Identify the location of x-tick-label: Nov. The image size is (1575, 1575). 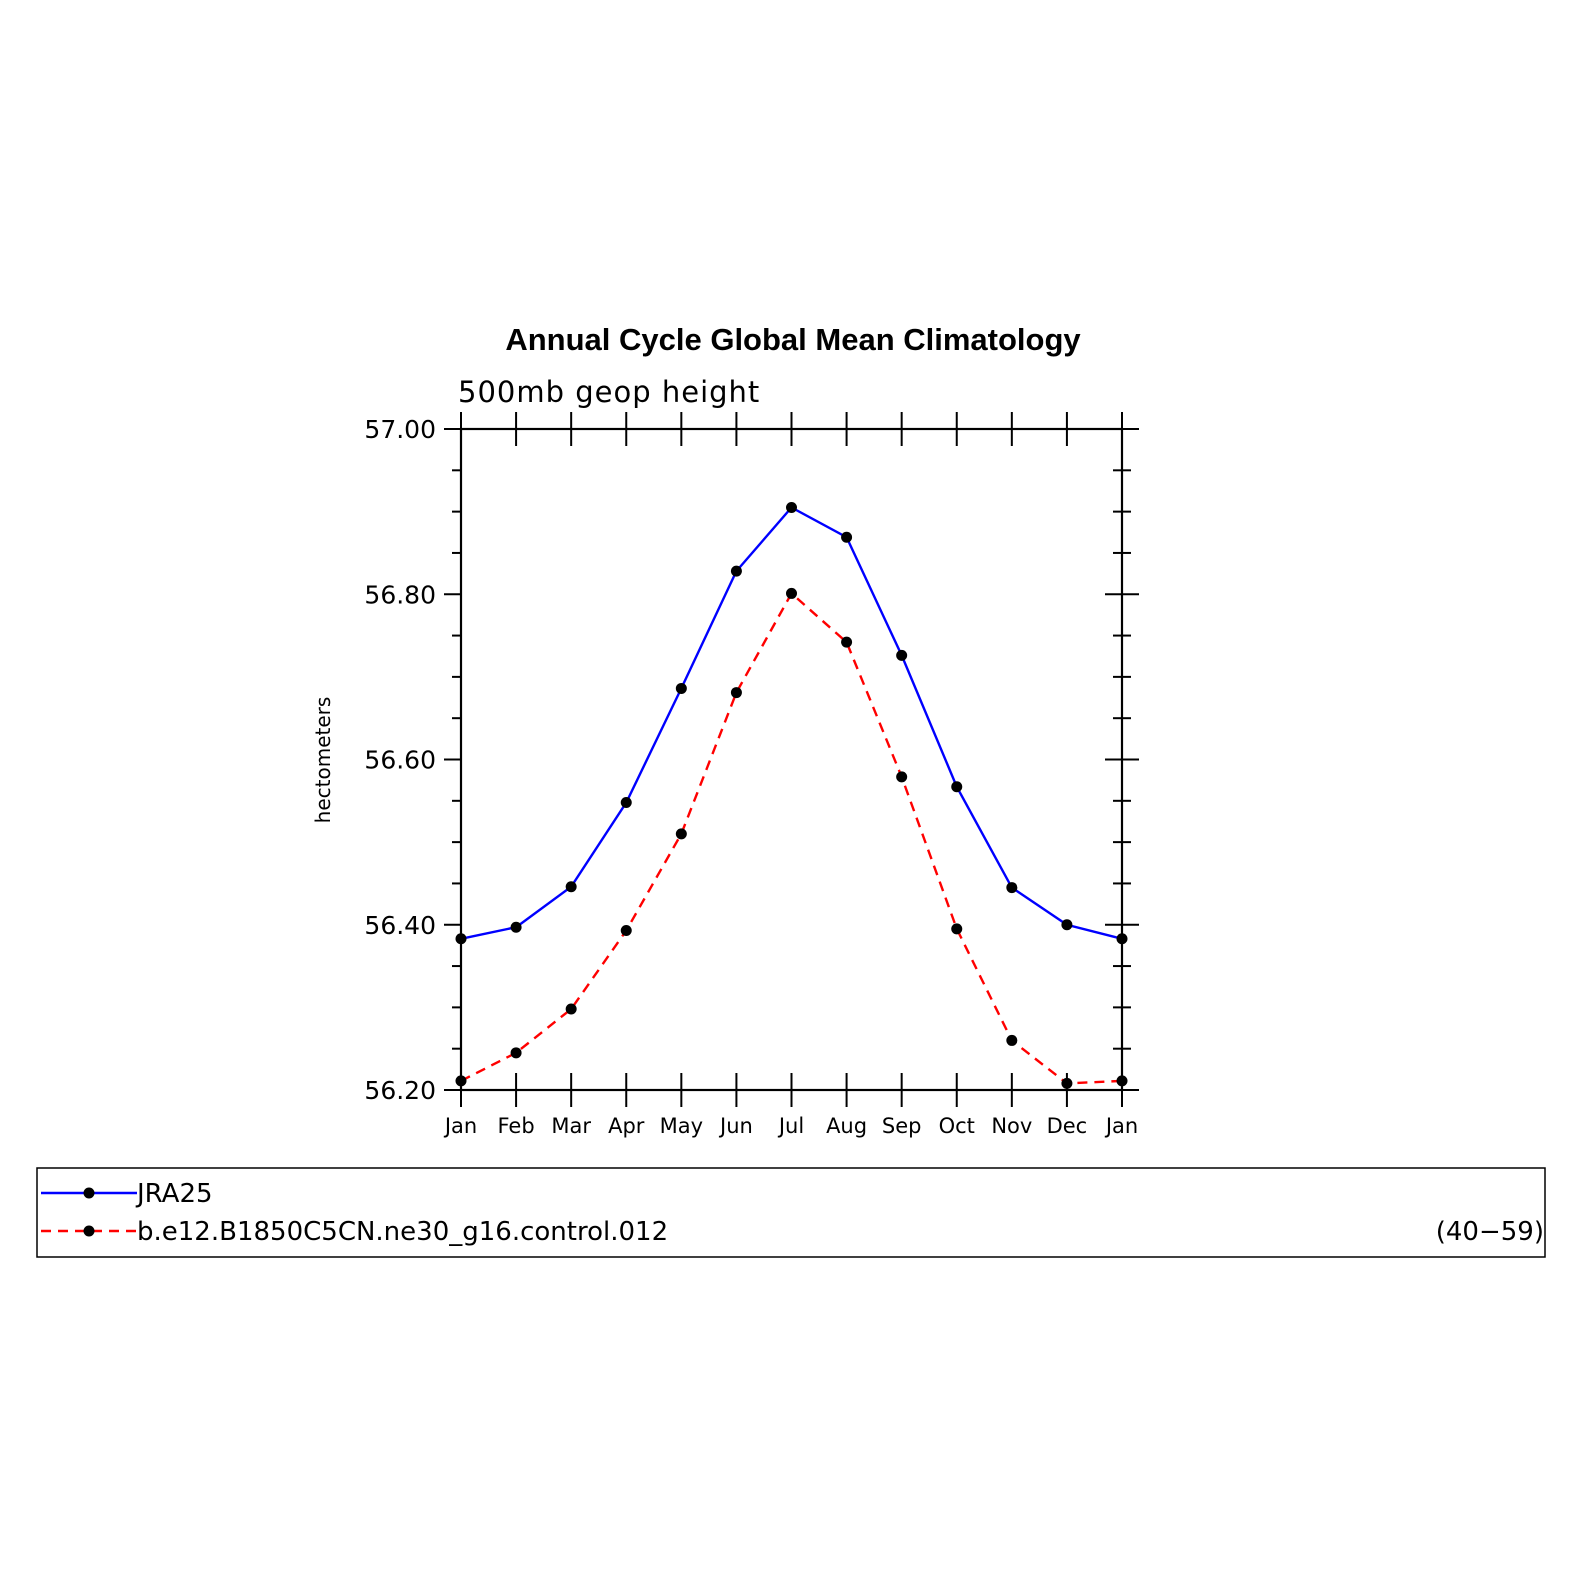
(1011, 1126).